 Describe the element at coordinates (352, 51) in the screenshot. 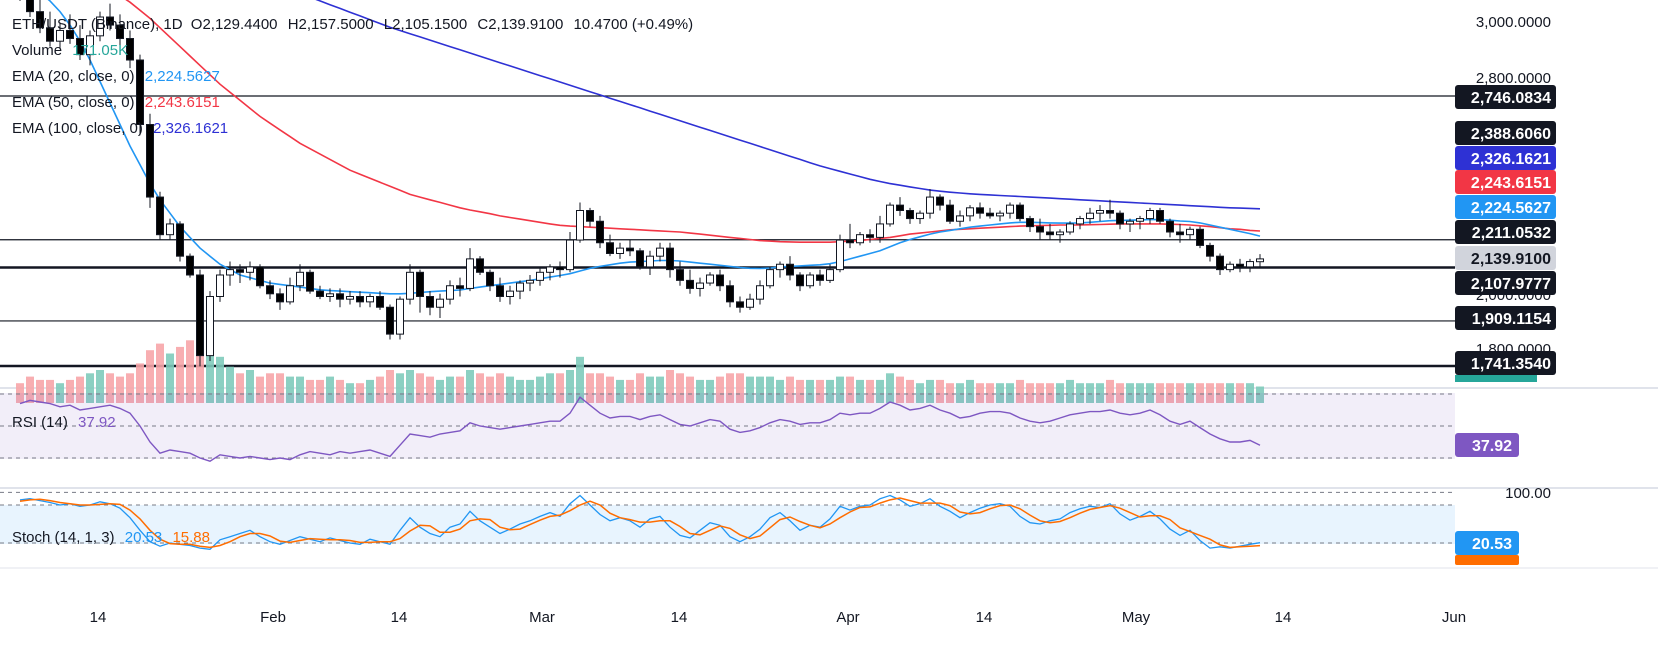

I see `legend-volume-row: Volume 171.05K` at that location.